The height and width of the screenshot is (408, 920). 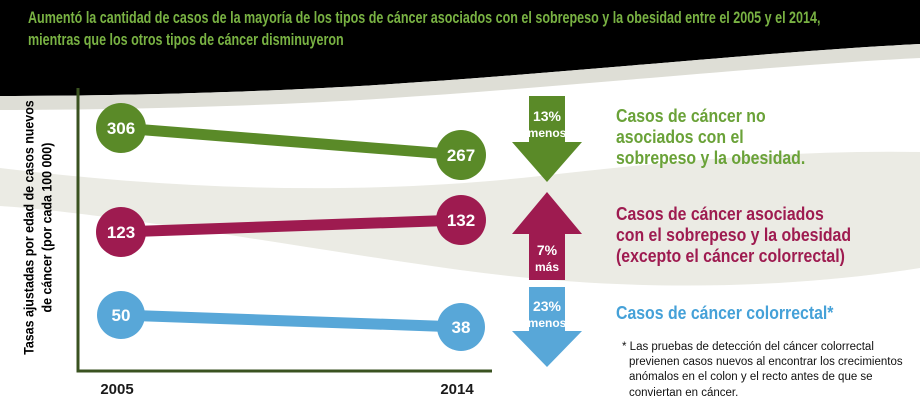 I want to click on dot-maroon-2005, so click(x=121, y=232).